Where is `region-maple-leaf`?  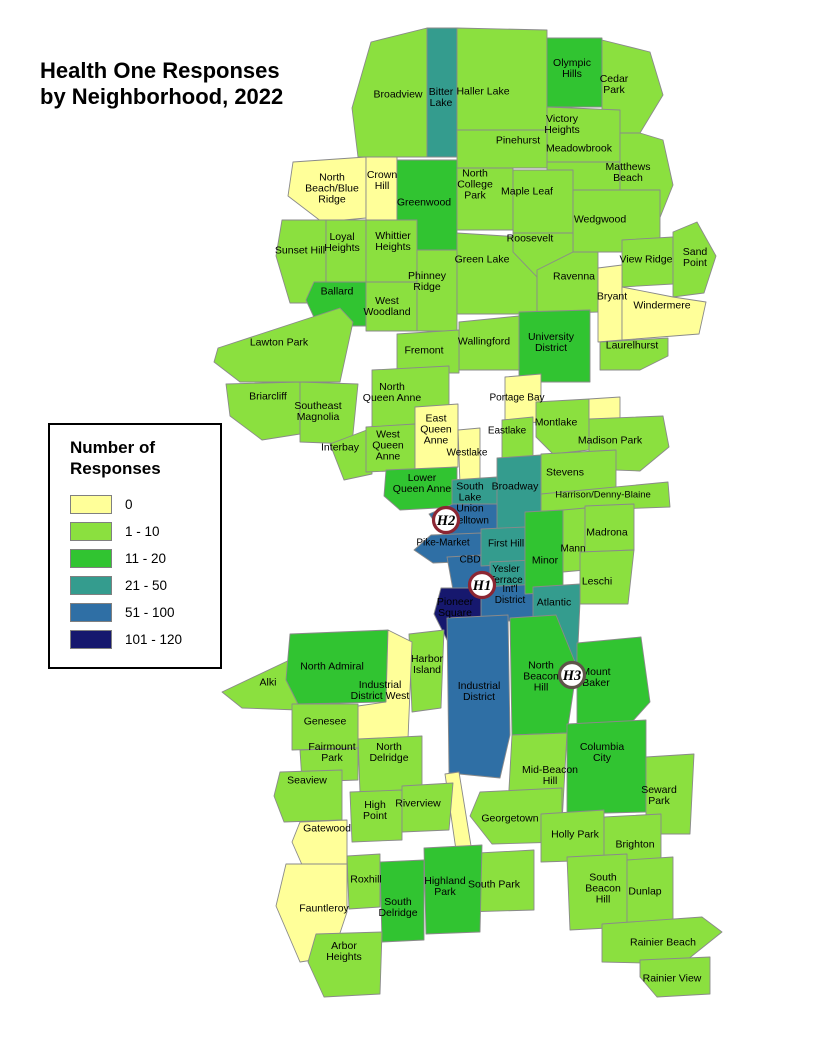
region-maple-leaf is located at coordinates (543, 201).